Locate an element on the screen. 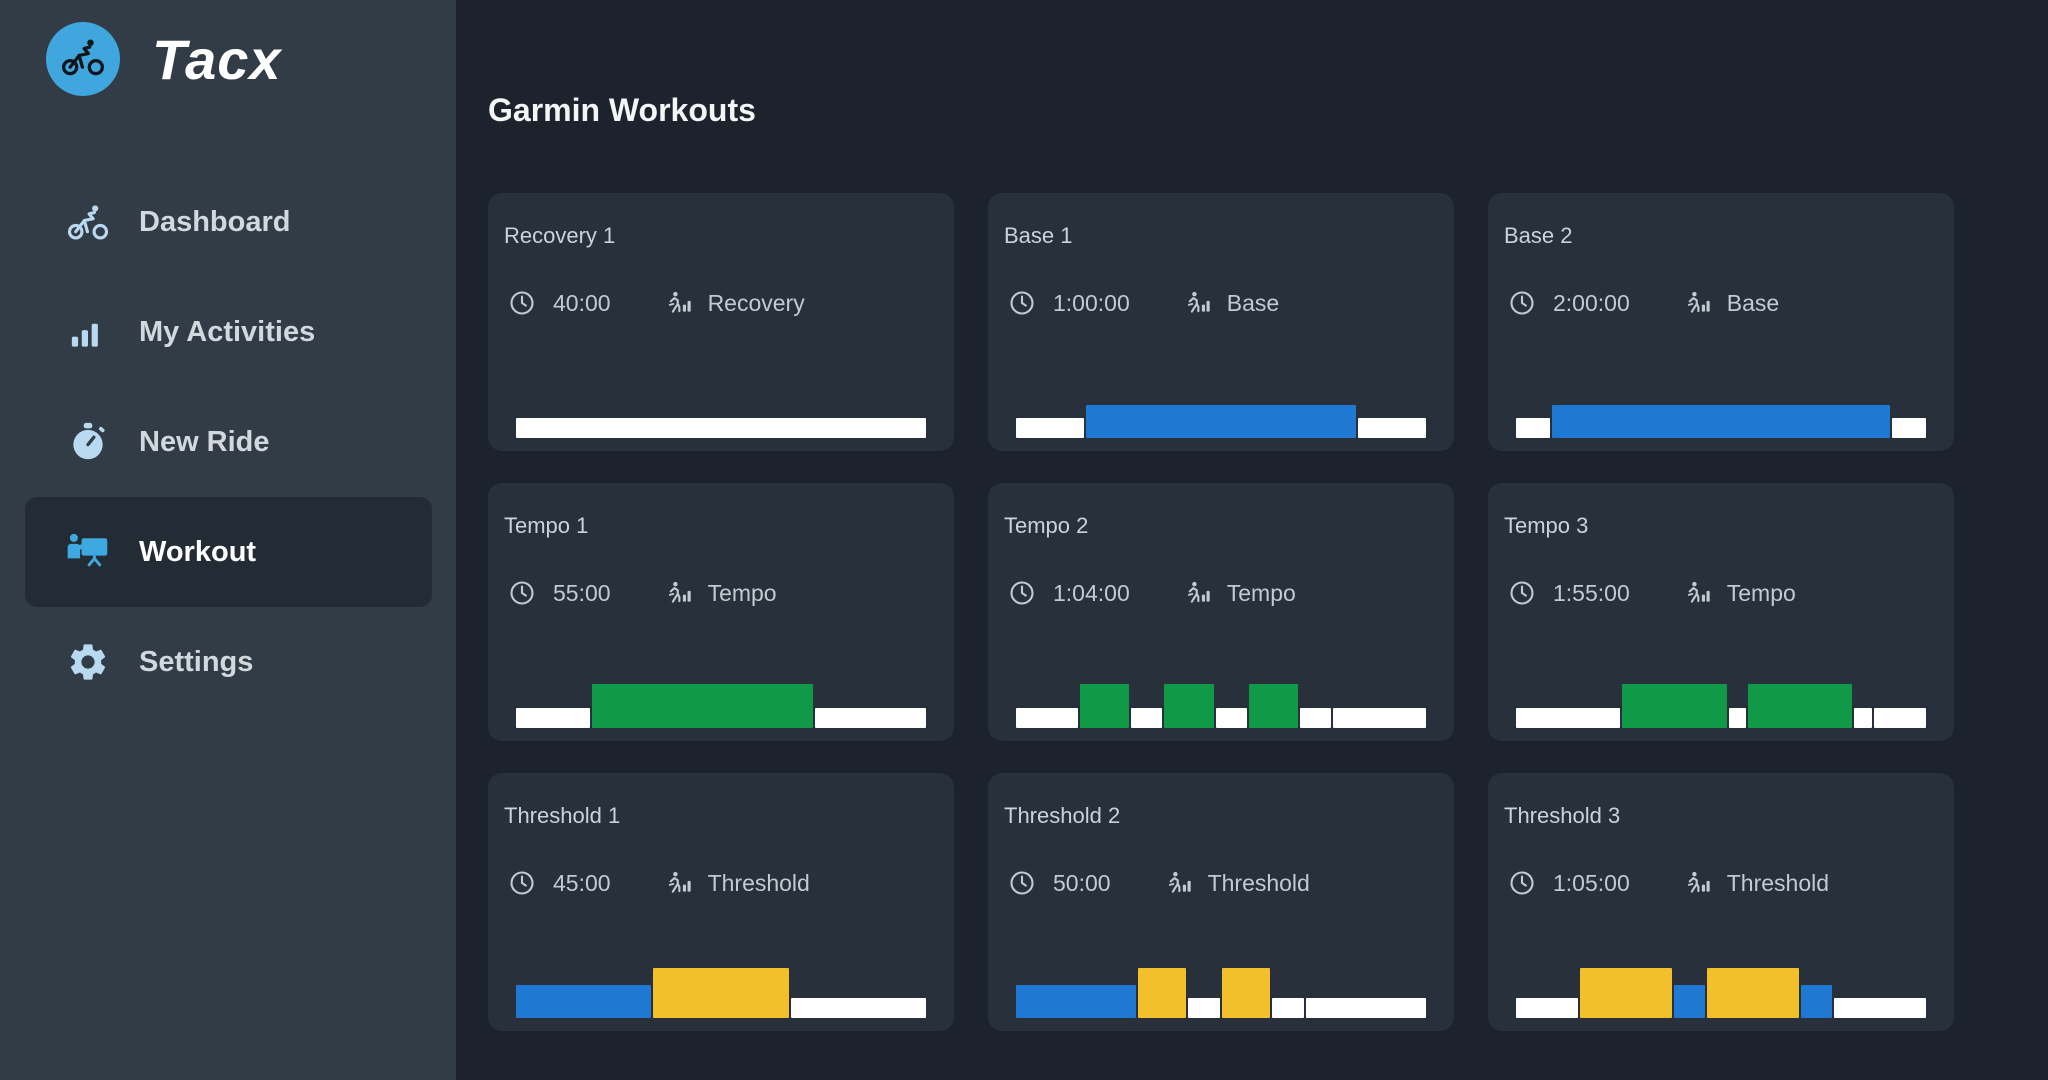  sidebar-item-new-ride: New Ride is located at coordinates (228, 442).